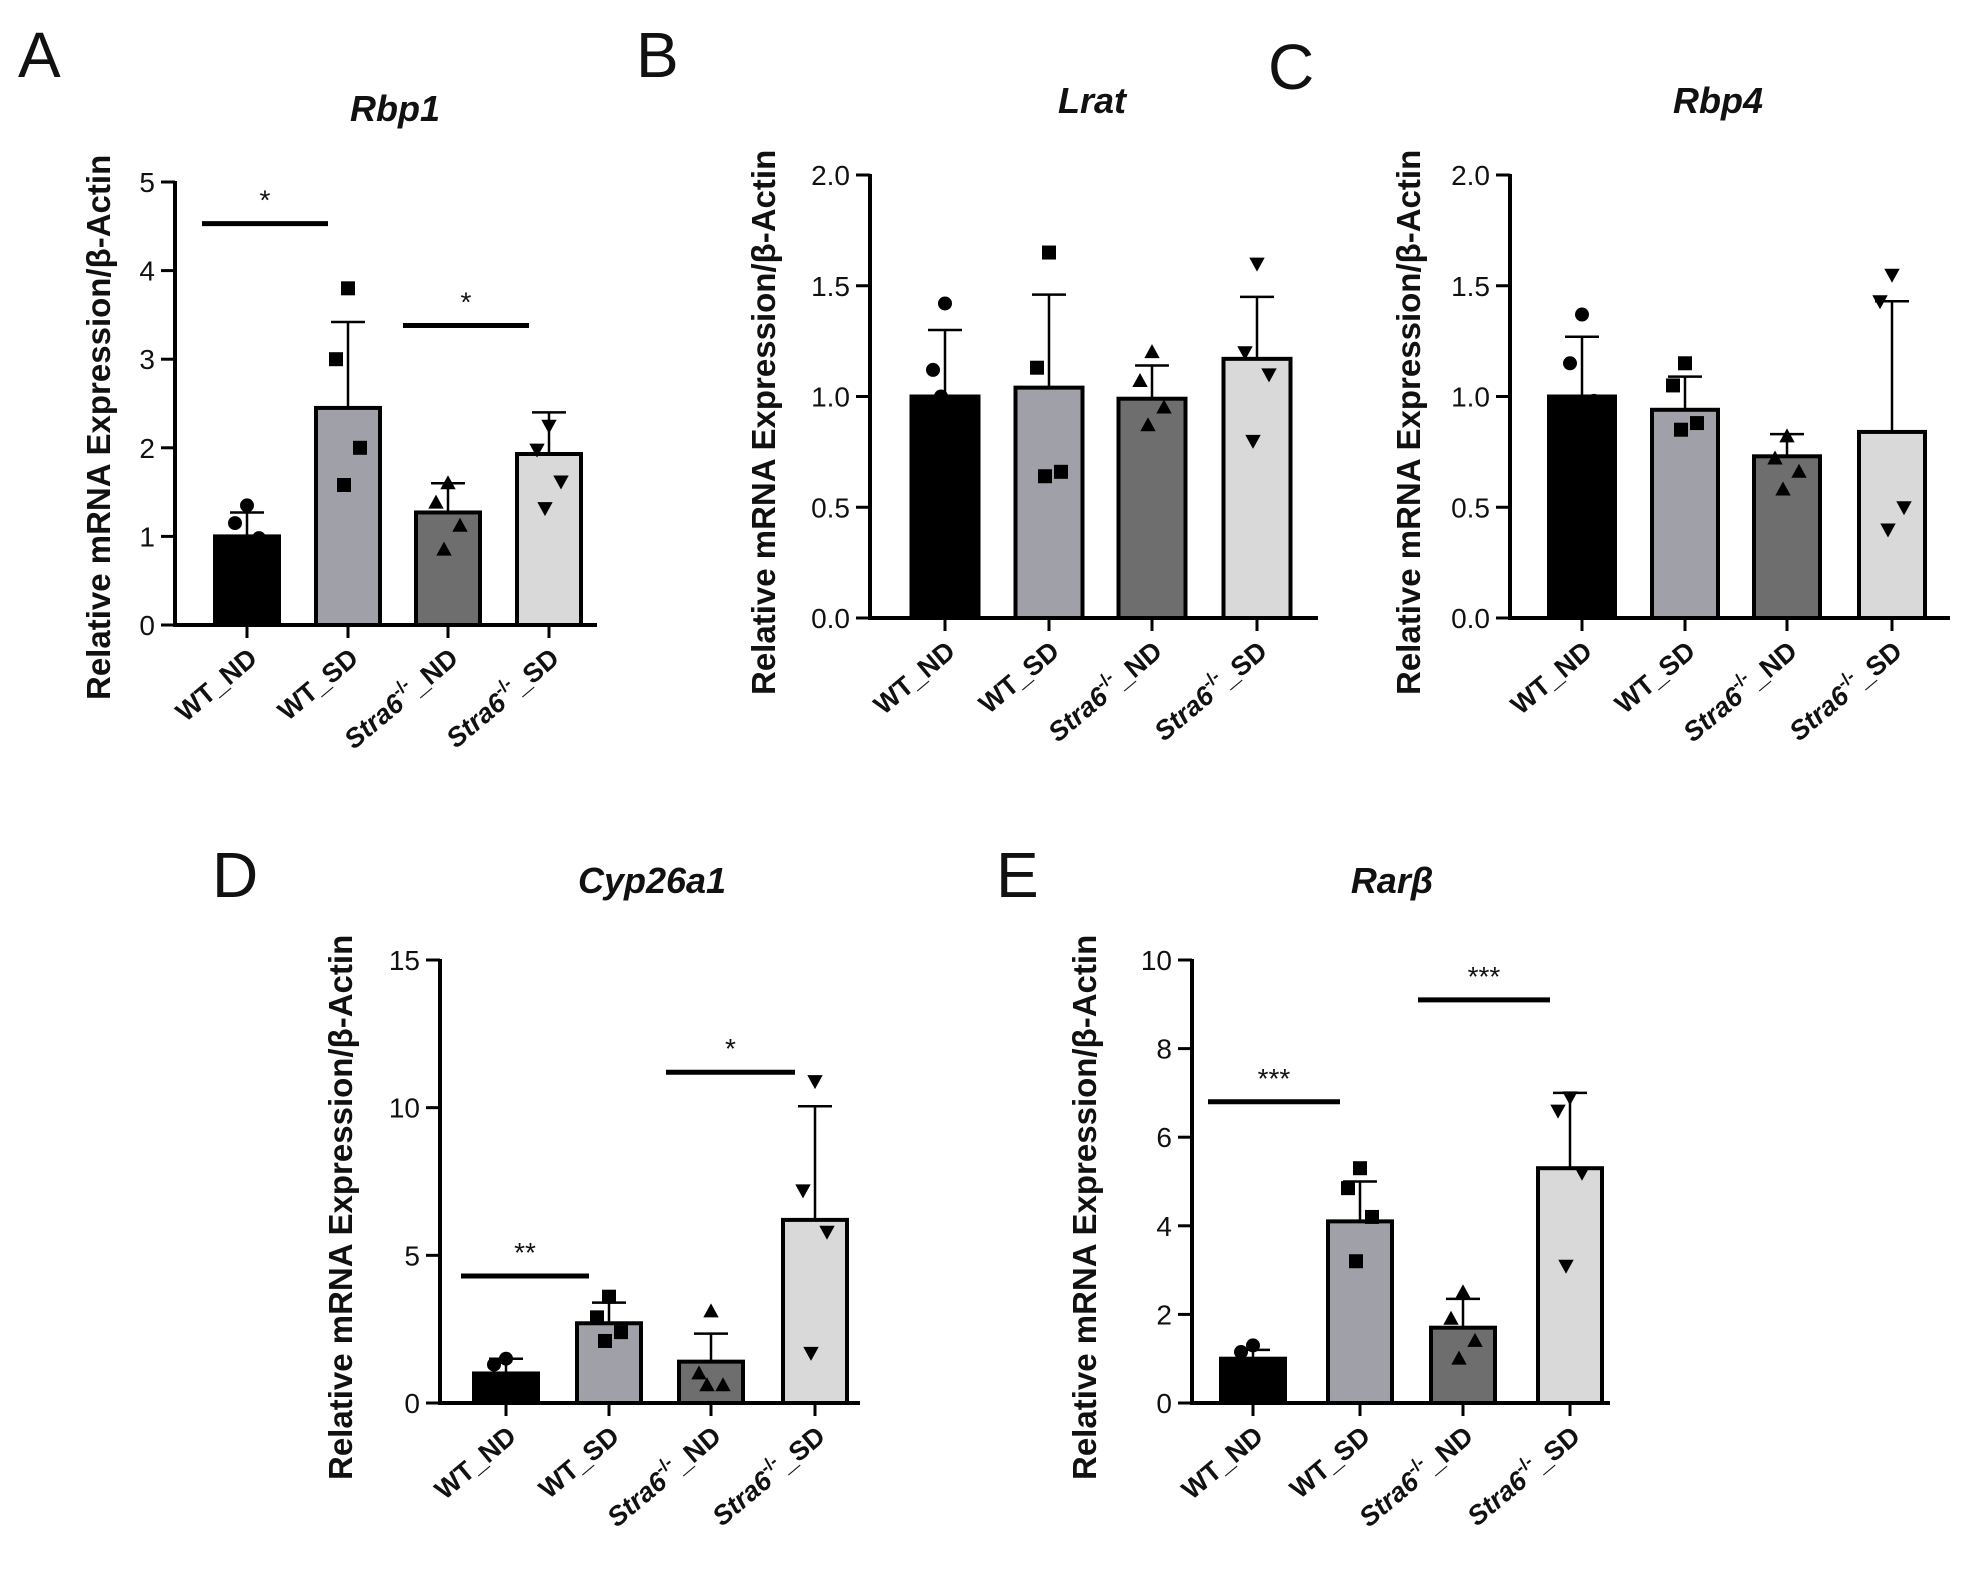 This screenshot has width=1970, height=1579. What do you see at coordinates (1470, 397) in the screenshot?
I see `y-tick-label-c: 1.0` at bounding box center [1470, 397].